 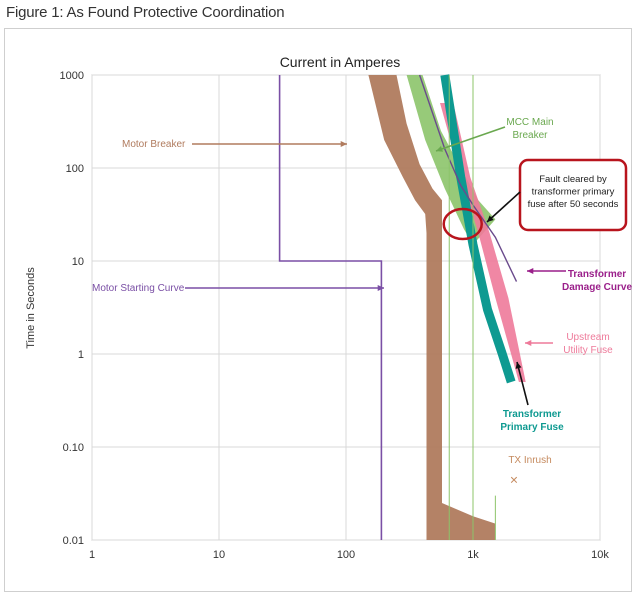 What do you see at coordinates (470, 139) in the screenshot?
I see `mcc-main-breaker-arrow` at bounding box center [470, 139].